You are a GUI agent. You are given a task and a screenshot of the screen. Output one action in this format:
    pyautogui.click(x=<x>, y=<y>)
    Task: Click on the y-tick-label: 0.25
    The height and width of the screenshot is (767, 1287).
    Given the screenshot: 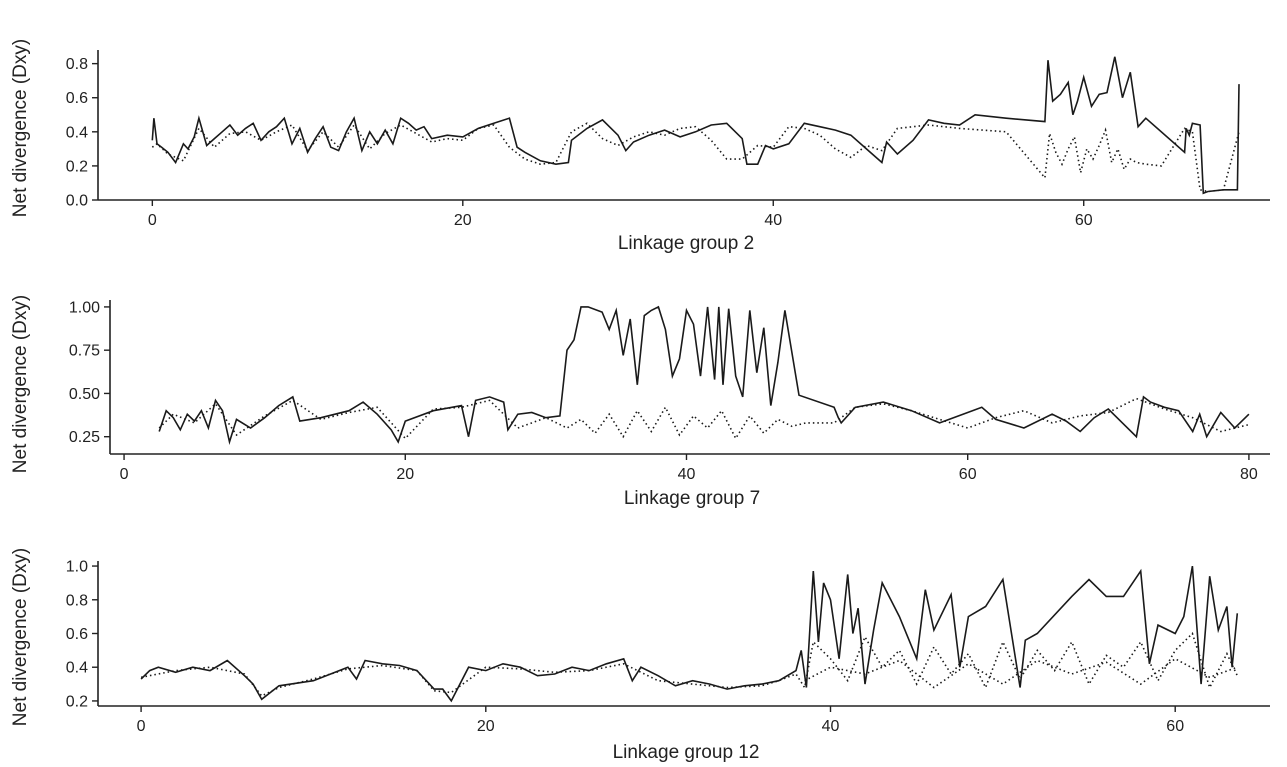 What is the action you would take?
    pyautogui.click(x=84, y=437)
    